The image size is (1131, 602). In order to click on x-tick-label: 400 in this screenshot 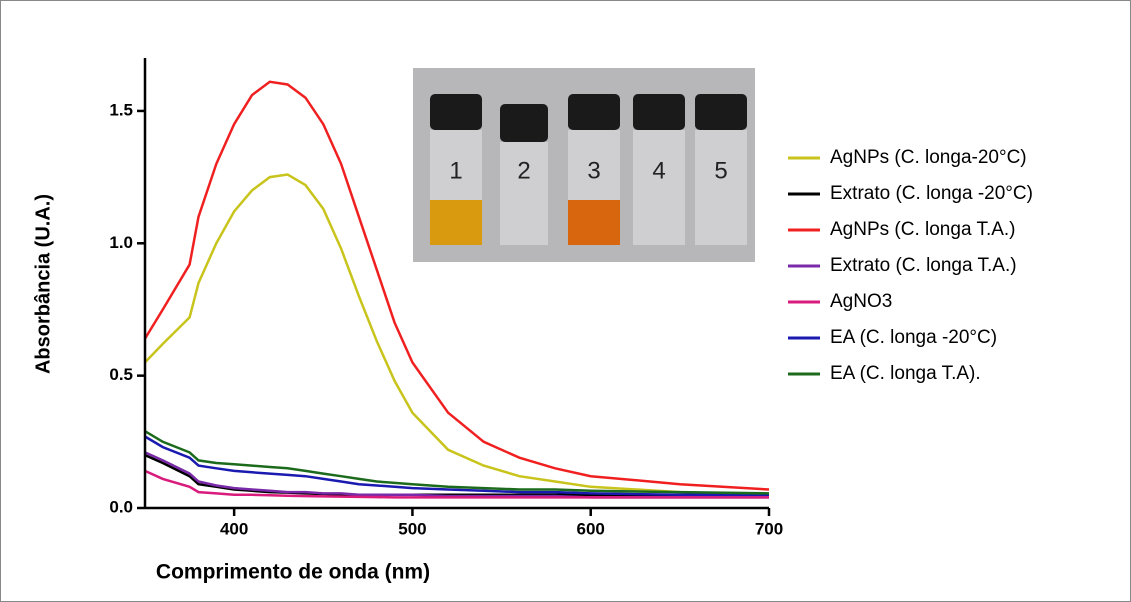, I will do `click(234, 528)`.